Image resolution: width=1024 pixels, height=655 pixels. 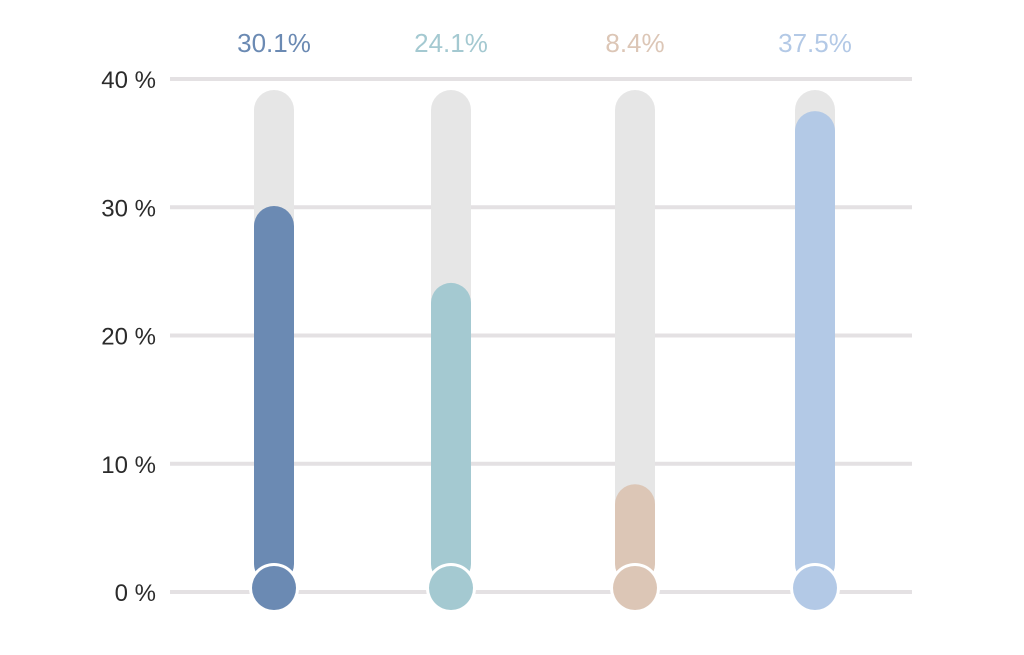 What do you see at coordinates (128, 208) in the screenshot?
I see `y-tick-label: 30 %` at bounding box center [128, 208].